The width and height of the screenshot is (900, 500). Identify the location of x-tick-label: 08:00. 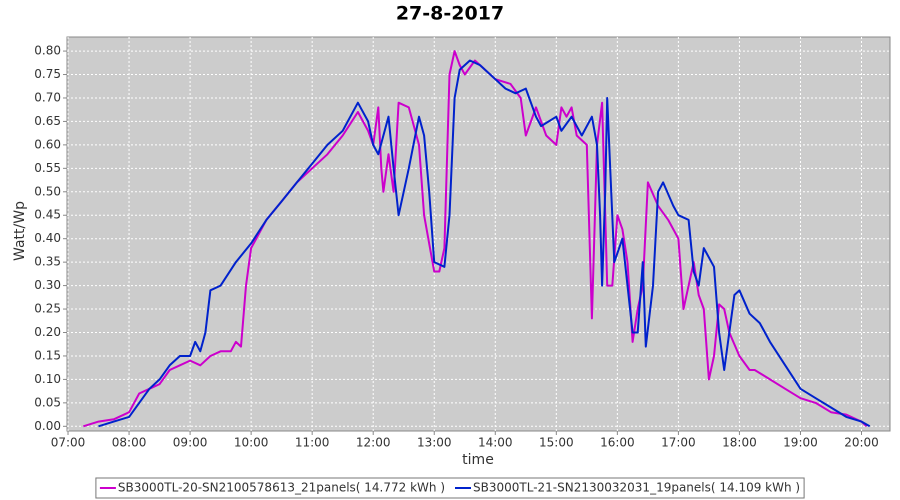
(129, 443).